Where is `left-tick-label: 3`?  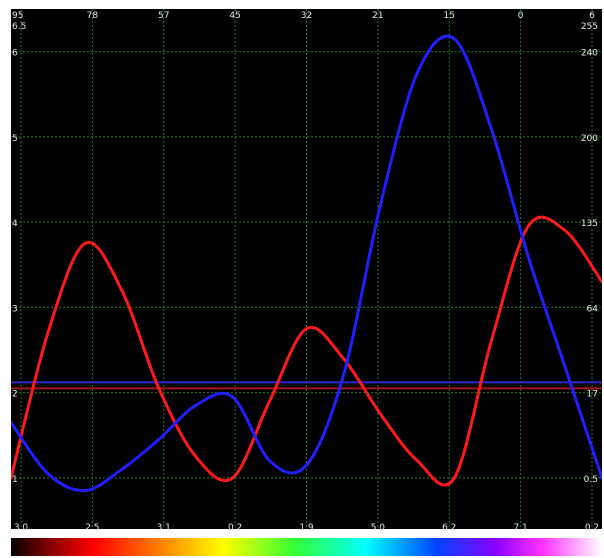 left-tick-label: 3 is located at coordinates (15, 309).